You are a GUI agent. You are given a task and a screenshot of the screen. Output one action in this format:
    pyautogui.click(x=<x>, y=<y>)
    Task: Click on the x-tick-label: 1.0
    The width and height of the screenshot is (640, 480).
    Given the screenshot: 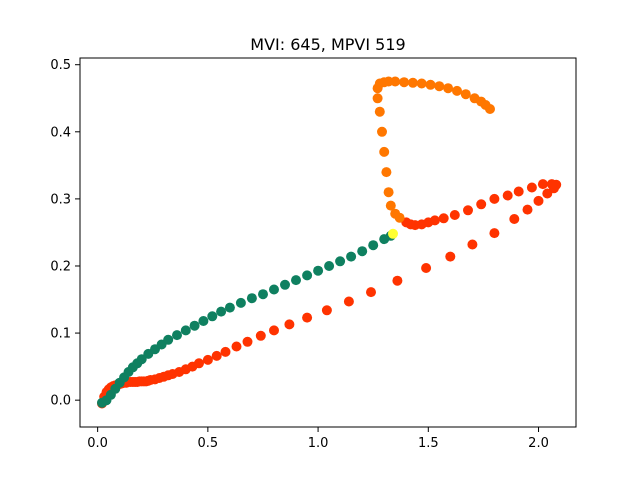 What is the action you would take?
    pyautogui.click(x=318, y=443)
    